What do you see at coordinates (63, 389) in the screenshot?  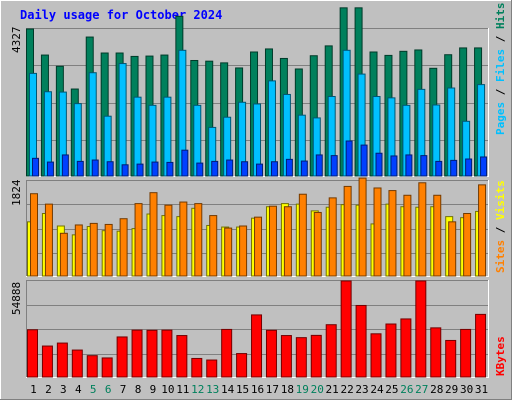 I see `day-label: 3` at bounding box center [63, 389].